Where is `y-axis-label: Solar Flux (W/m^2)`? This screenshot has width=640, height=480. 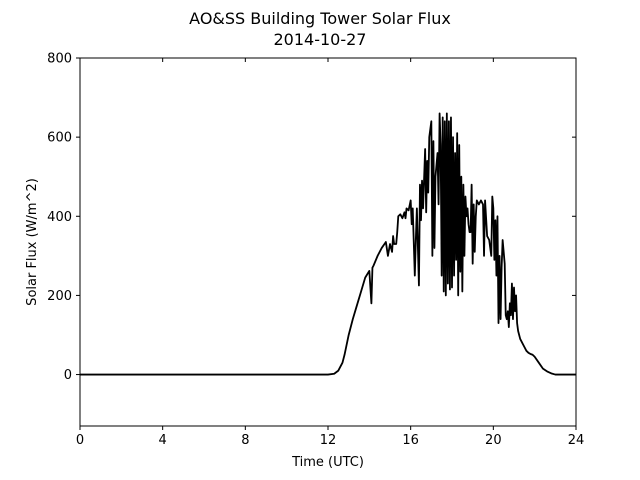 y-axis-label: Solar Flux (W/m^2) is located at coordinates (32, 242).